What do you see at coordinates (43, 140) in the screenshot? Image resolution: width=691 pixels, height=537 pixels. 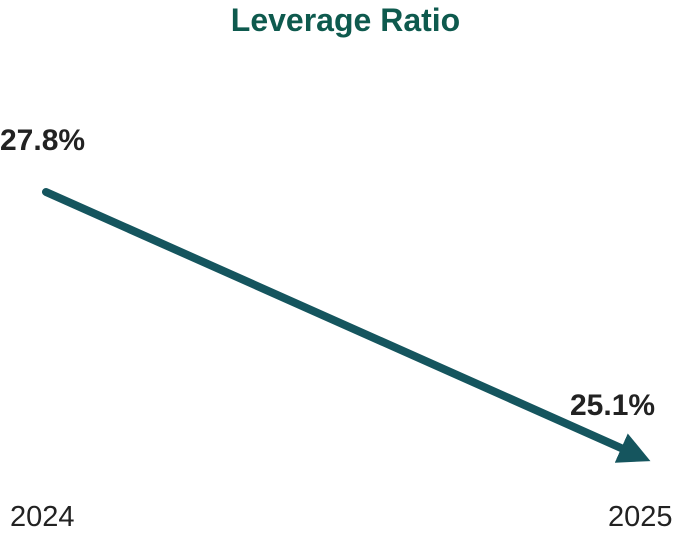 I see `data-label-2024: 27.8%` at bounding box center [43, 140].